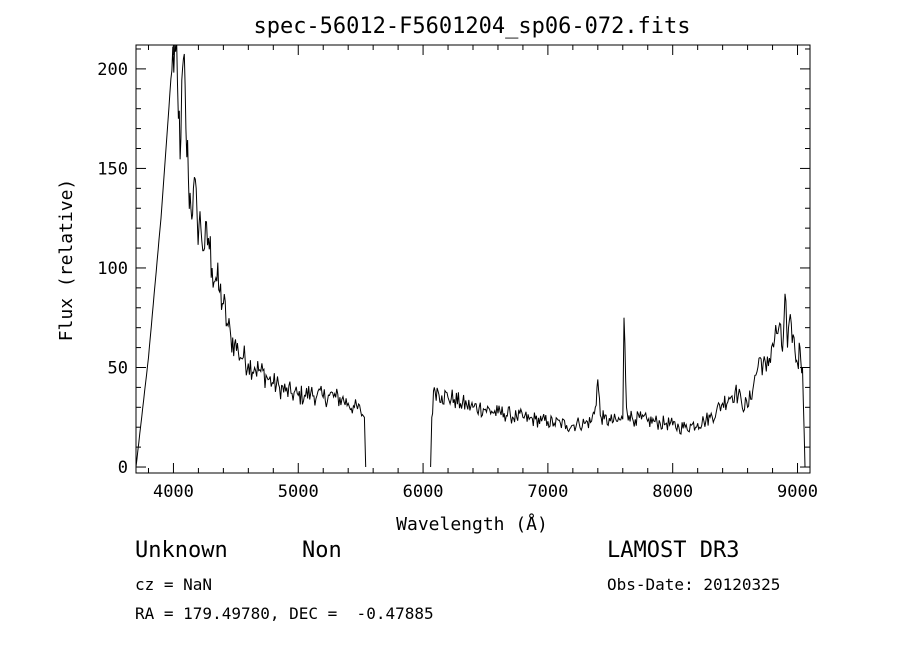 The height and width of the screenshot is (649, 900). I want to click on x-tick-label: 5000, so click(298, 492).